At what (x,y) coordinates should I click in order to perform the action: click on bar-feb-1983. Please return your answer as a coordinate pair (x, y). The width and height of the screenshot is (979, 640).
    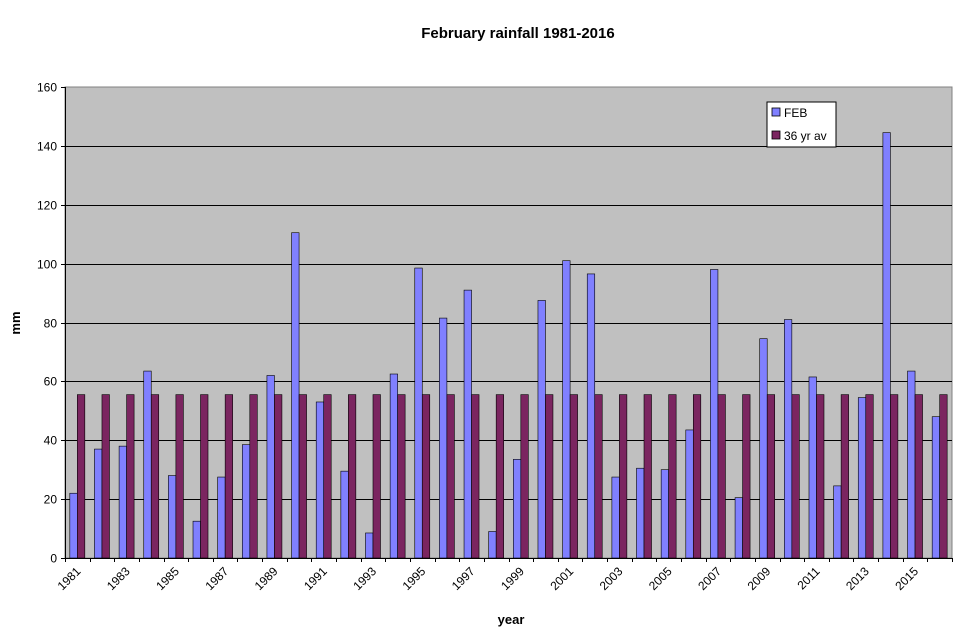
    Looking at the image, I should click on (122, 502).